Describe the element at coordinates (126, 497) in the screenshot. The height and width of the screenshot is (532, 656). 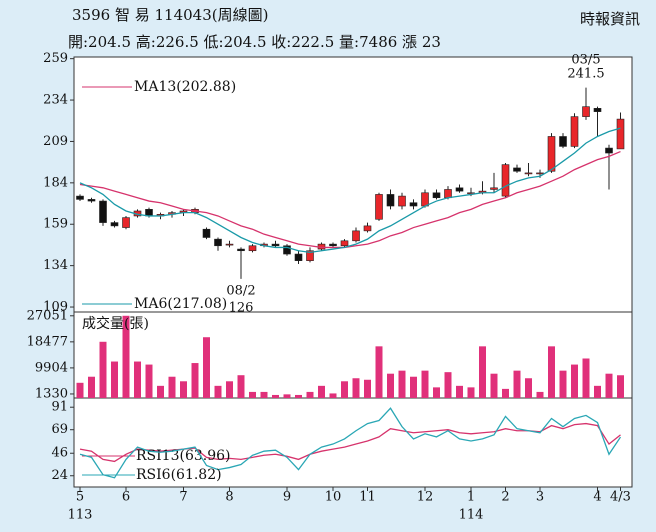
I see `x-tick-label: 6` at that location.